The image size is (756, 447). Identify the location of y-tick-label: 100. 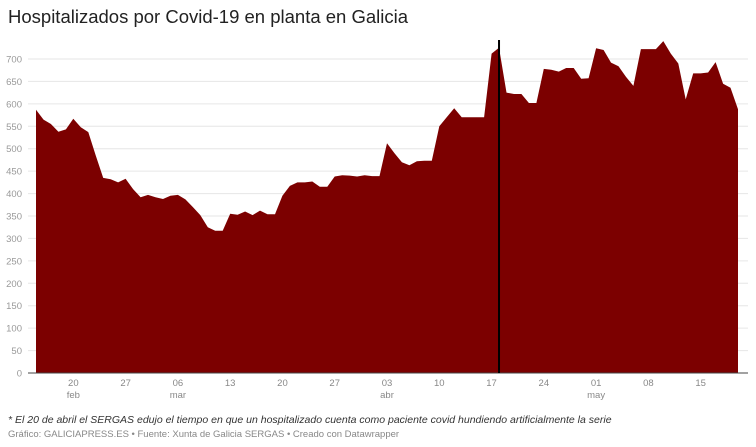
(14, 329).